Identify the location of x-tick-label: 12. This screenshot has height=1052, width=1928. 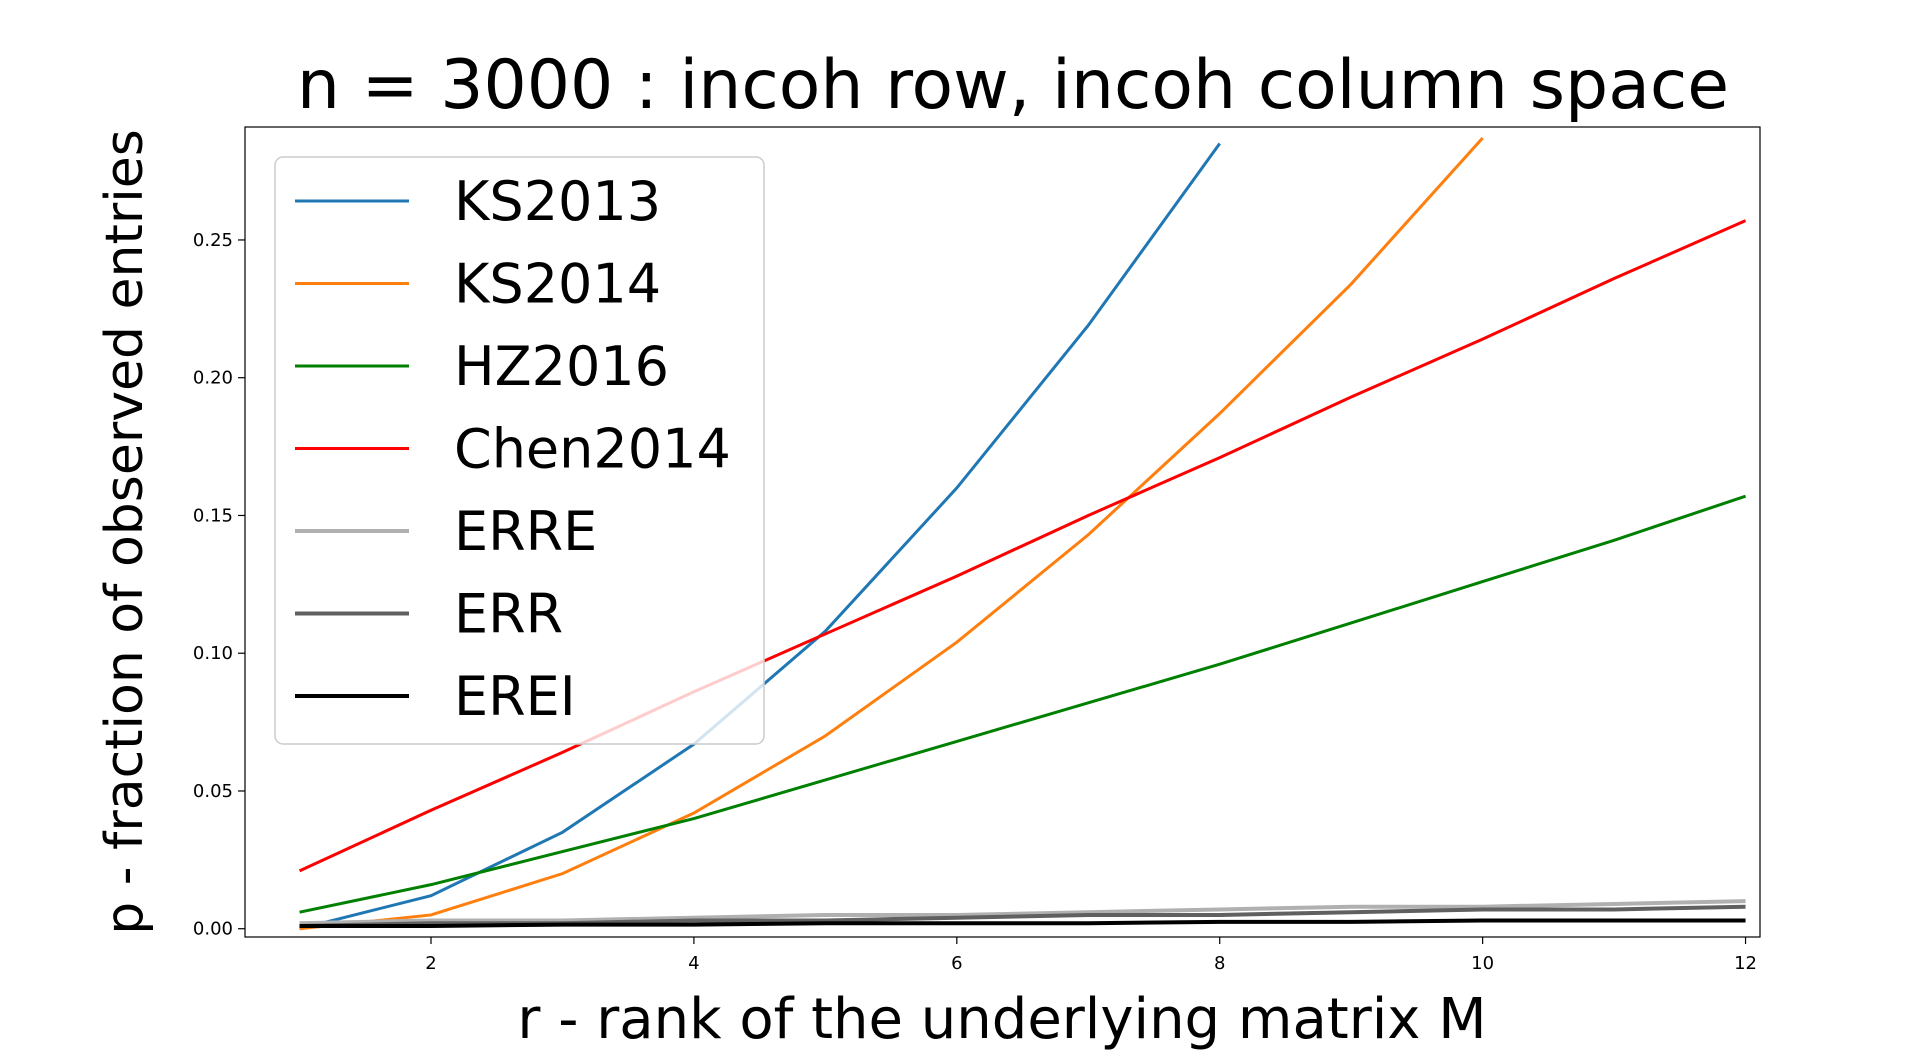
(1745, 963).